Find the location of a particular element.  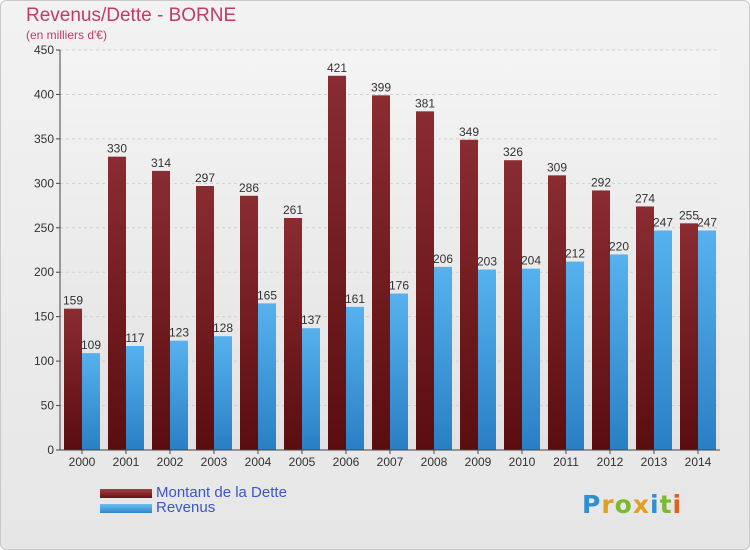

data-label: 399 is located at coordinates (381, 87).